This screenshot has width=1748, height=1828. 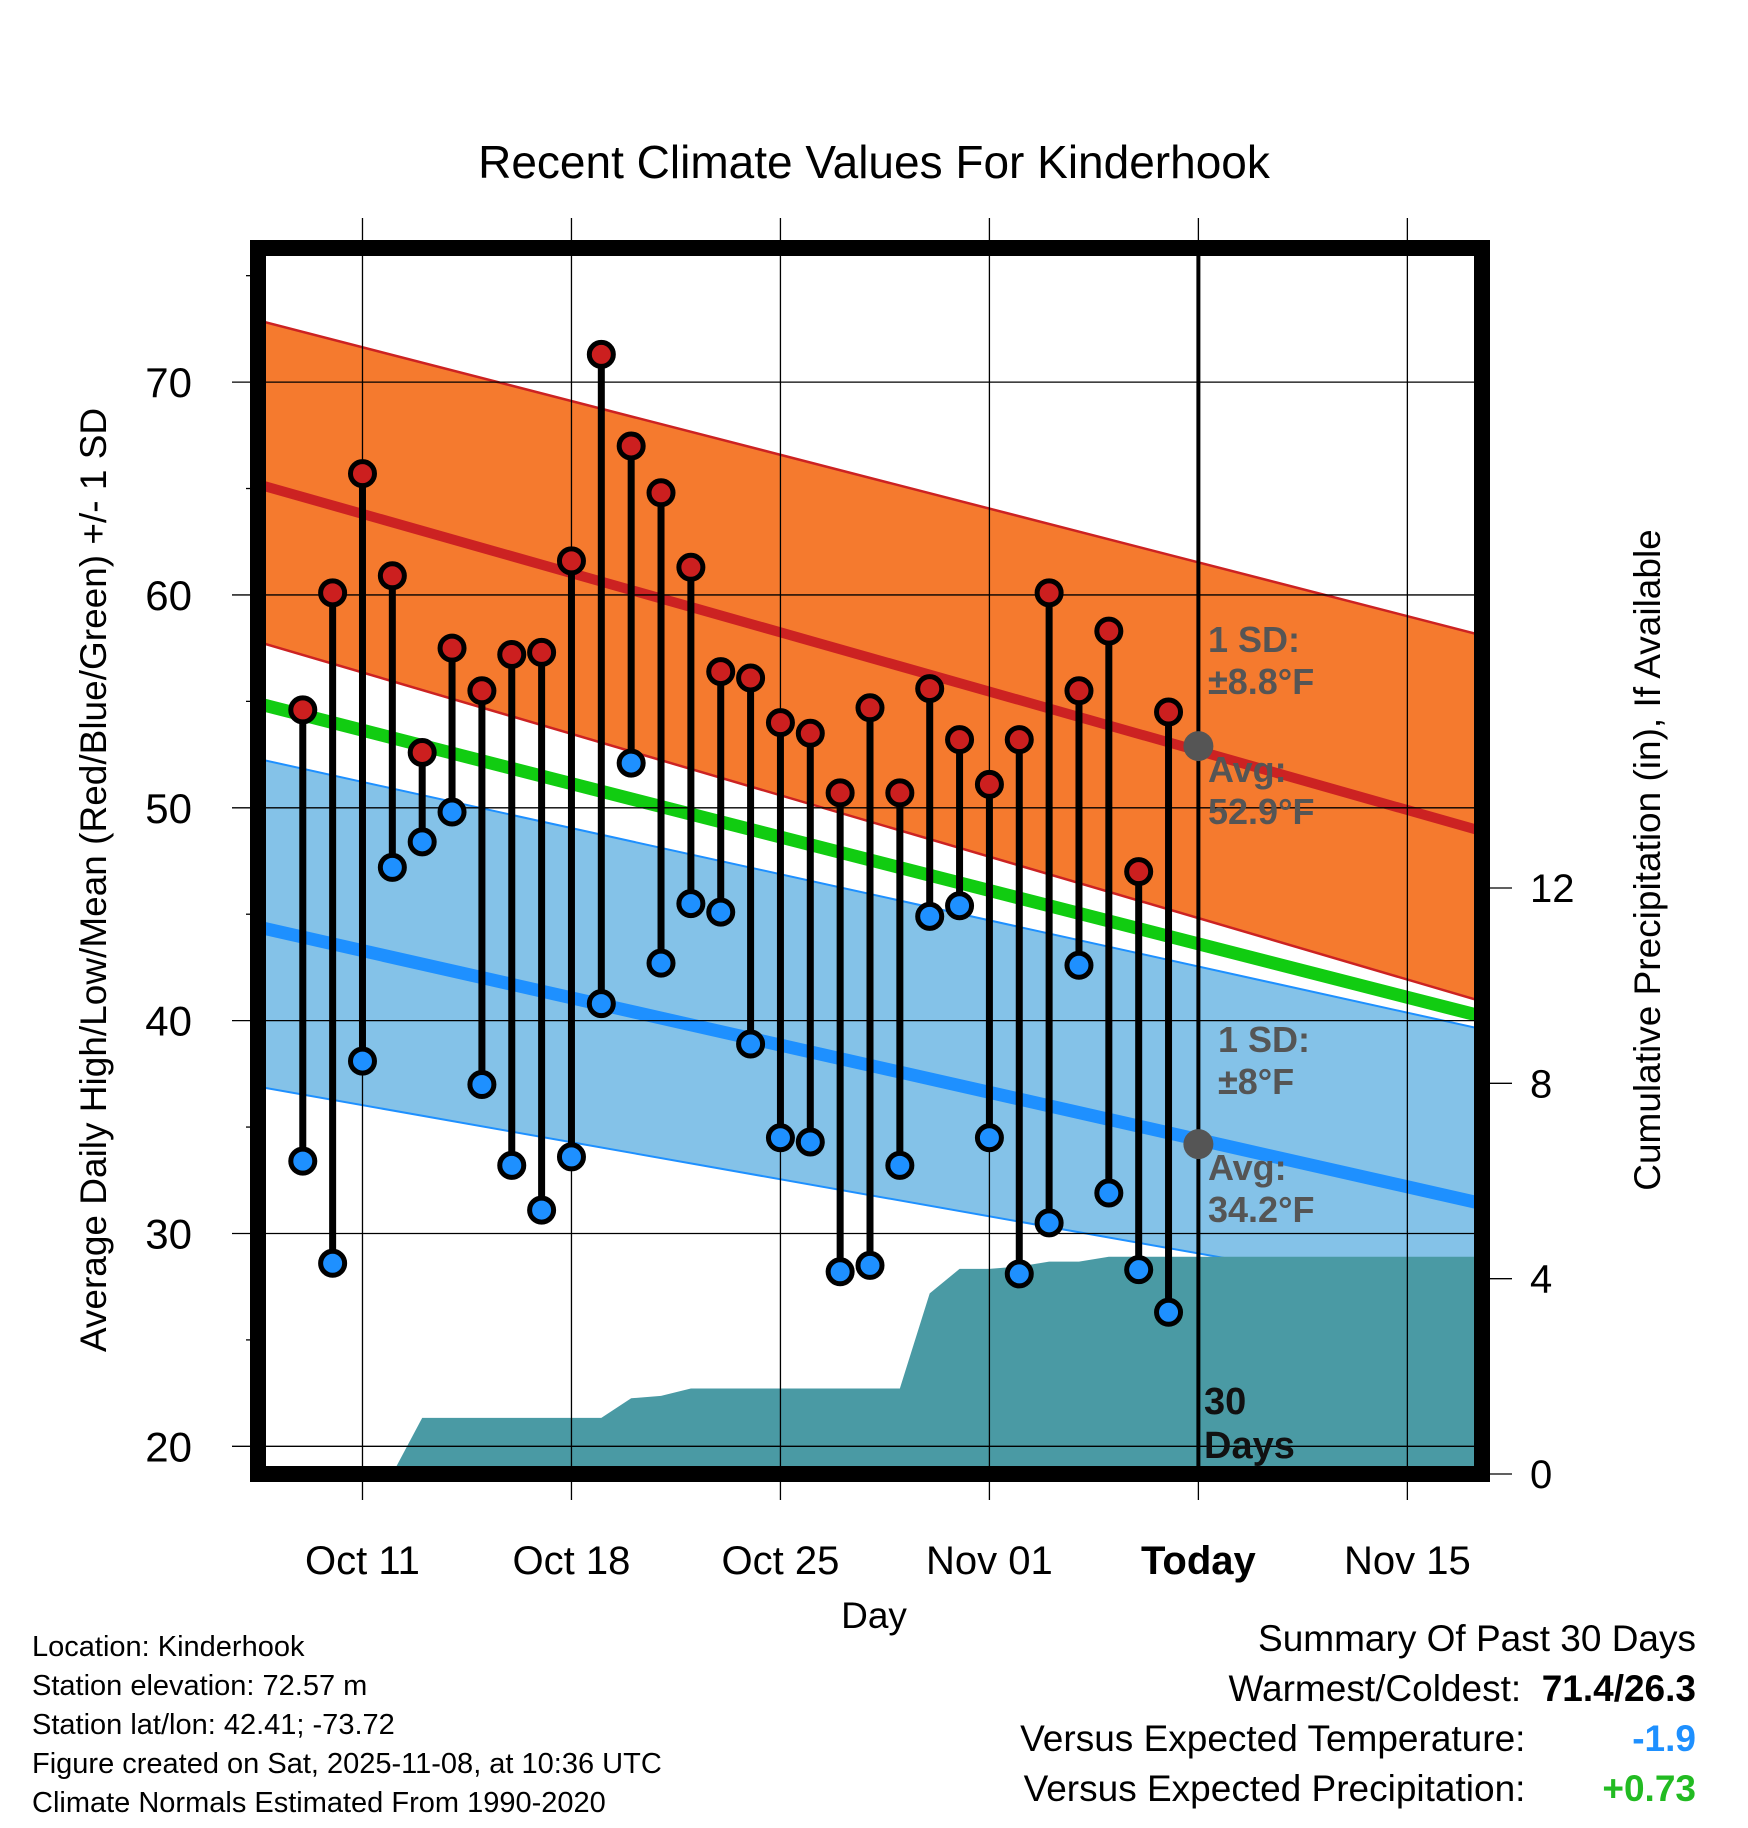 I want to click on low-avg-label: Avg:, so click(x=1247, y=1167).